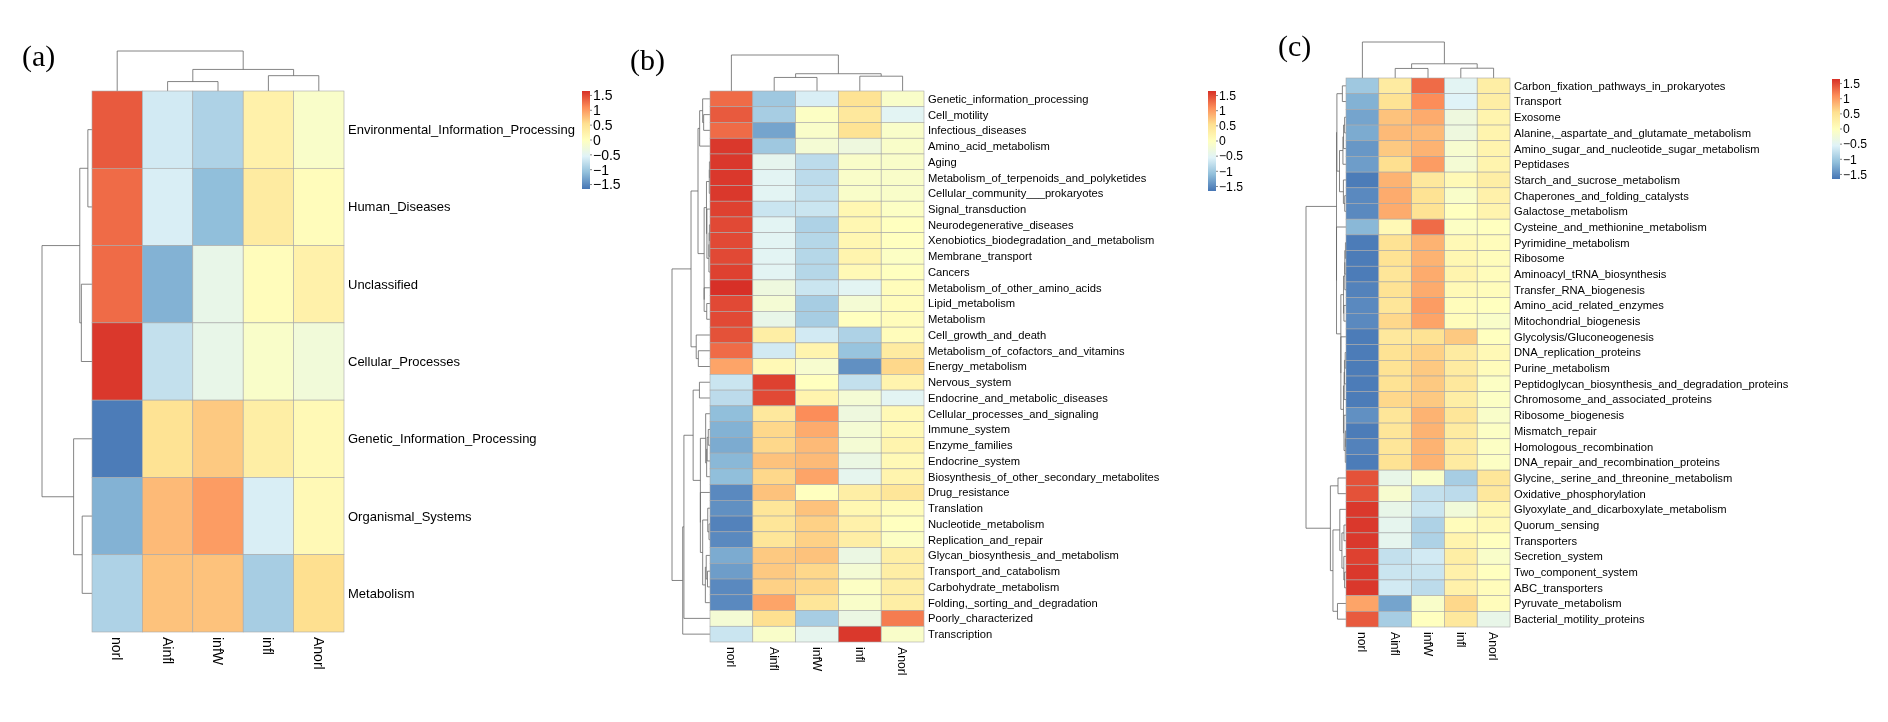 Image resolution: width=1888 pixels, height=722 pixels. I want to click on y-tick-label: Cell_motility, so click(958, 114).